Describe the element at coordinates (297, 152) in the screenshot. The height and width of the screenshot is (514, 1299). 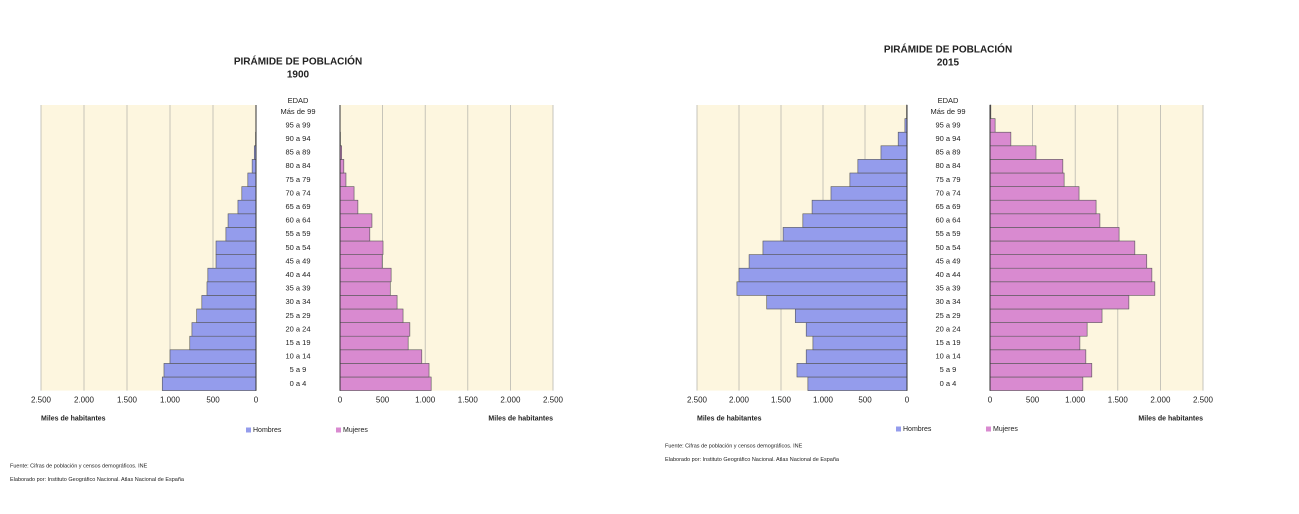
I see `y-tick-label: 85 a 89` at that location.